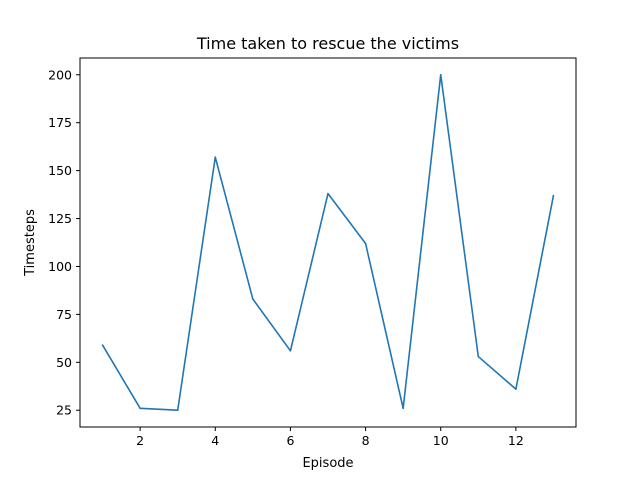 This screenshot has width=640, height=480. Describe the element at coordinates (30, 243) in the screenshot. I see `y-axis-label: Timesteps` at that location.